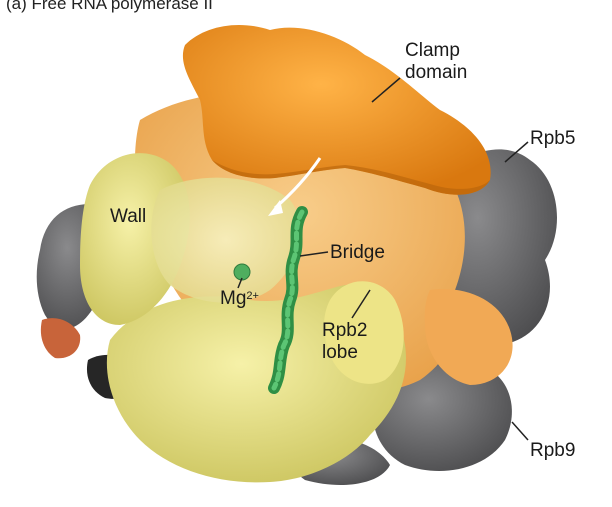 The height and width of the screenshot is (507, 612). I want to click on figure-caption: (a) Free RNA polymerase II, so click(109, 6).